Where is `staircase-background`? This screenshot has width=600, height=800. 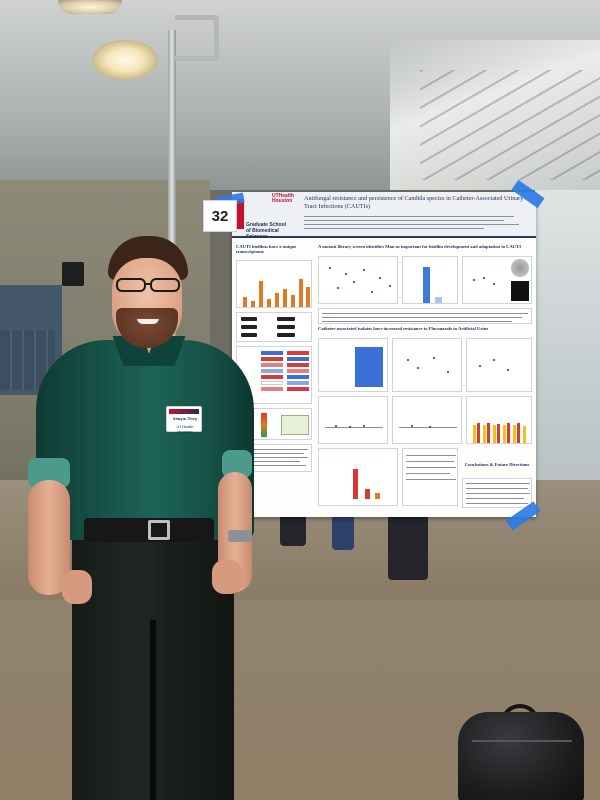 staircase-background is located at coordinates (495, 115).